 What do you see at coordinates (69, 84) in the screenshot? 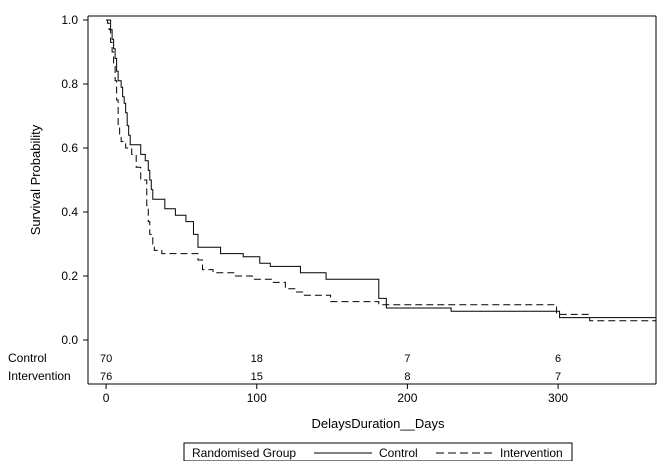
I see `y-tick-label: 0.8` at bounding box center [69, 84].